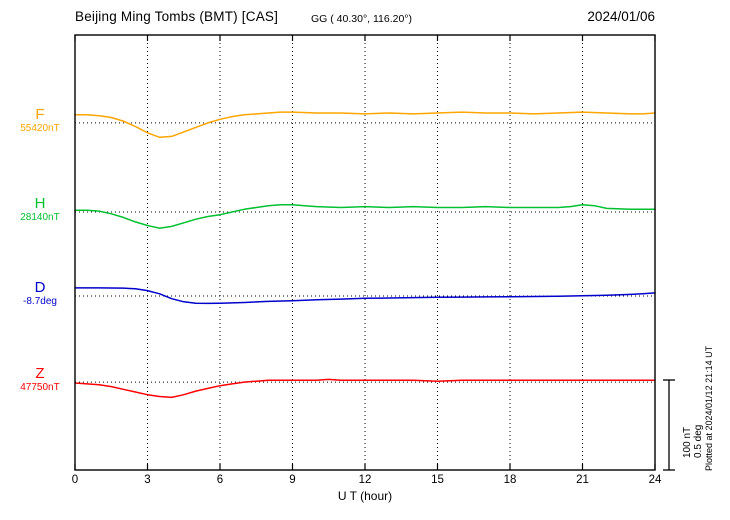  I want to click on x-tick-label: 24, so click(655, 480).